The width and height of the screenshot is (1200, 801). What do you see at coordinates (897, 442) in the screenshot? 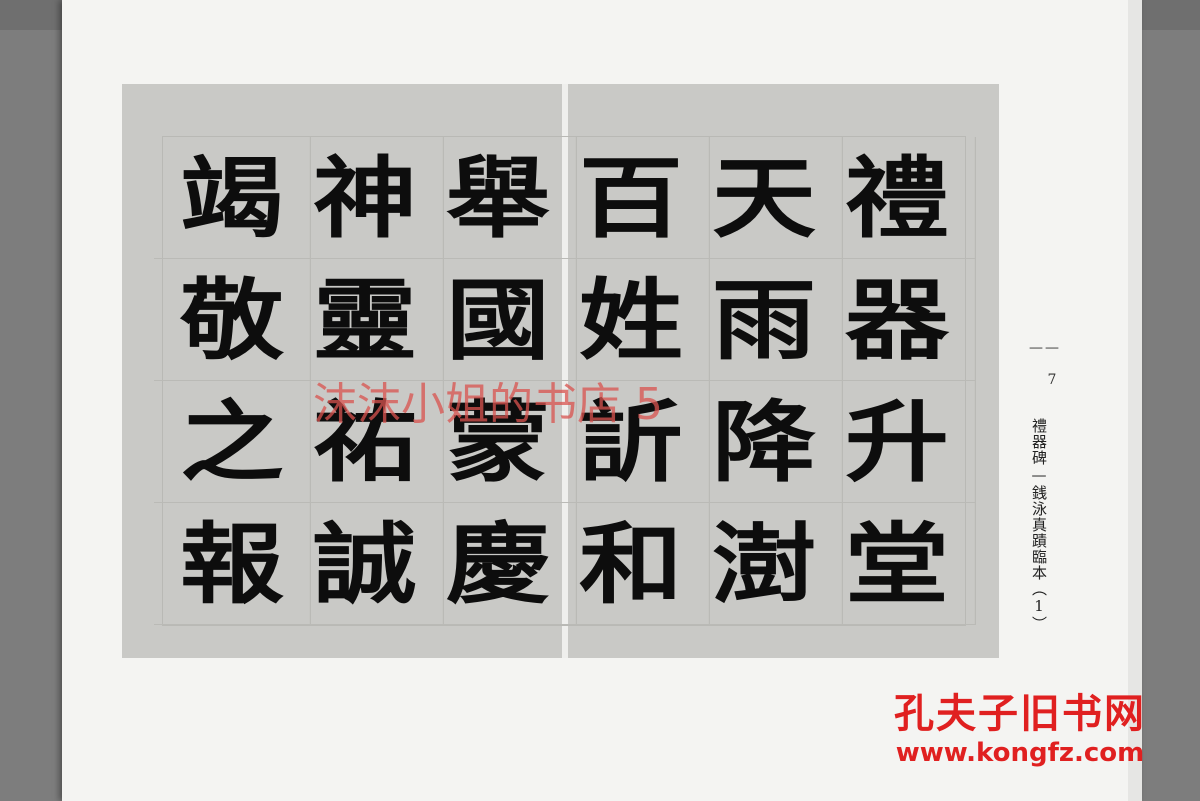
I see `character-cell: 升` at bounding box center [897, 442].